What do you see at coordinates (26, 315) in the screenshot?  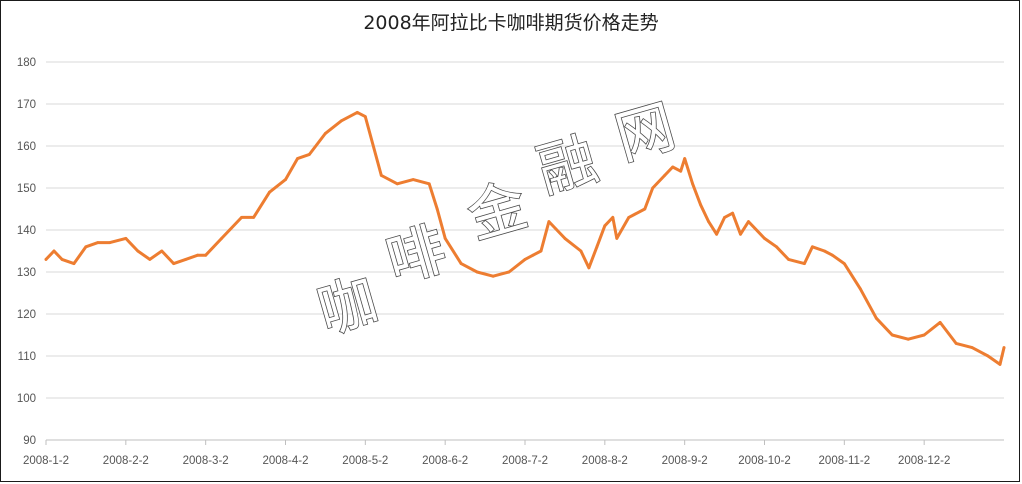 I see `y-tick-label: 120` at bounding box center [26, 315].